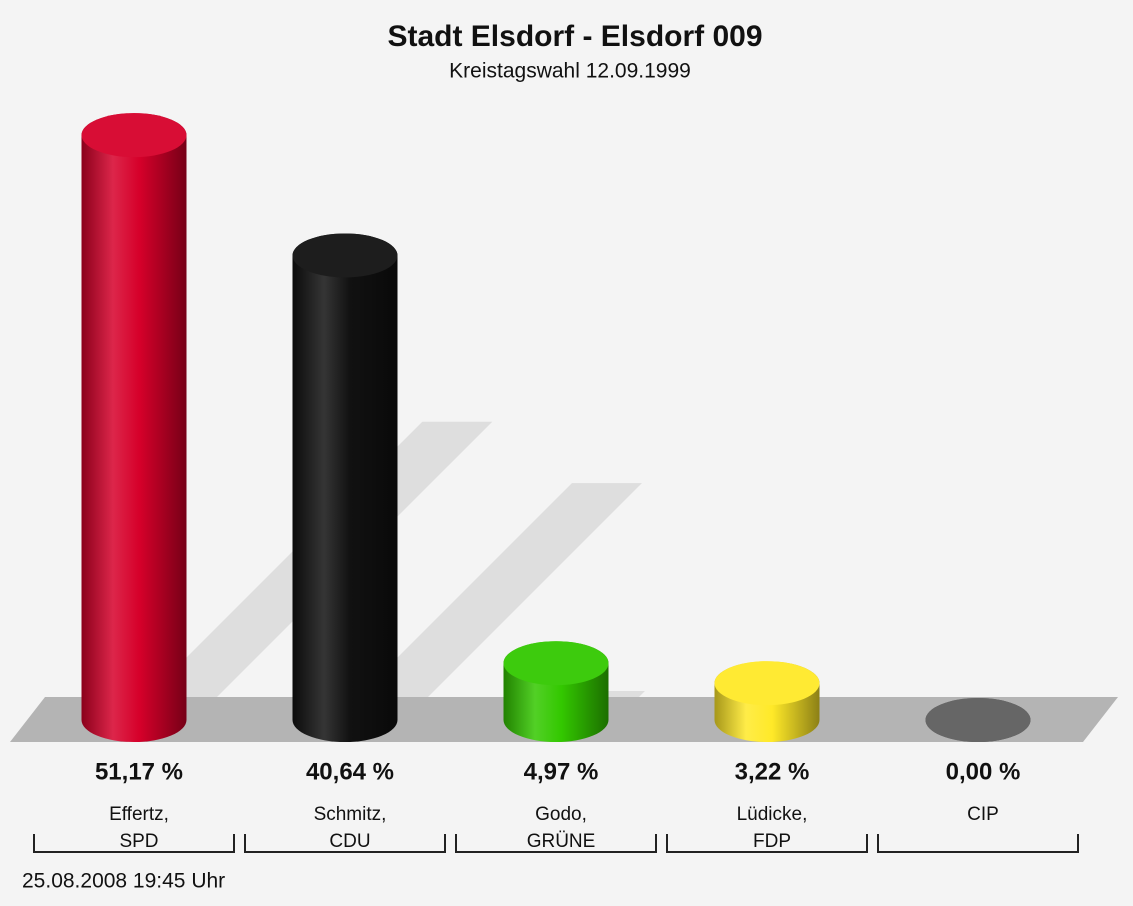 The height and width of the screenshot is (906, 1133). What do you see at coordinates (138, 841) in the screenshot?
I see `category-label: SPD` at bounding box center [138, 841].